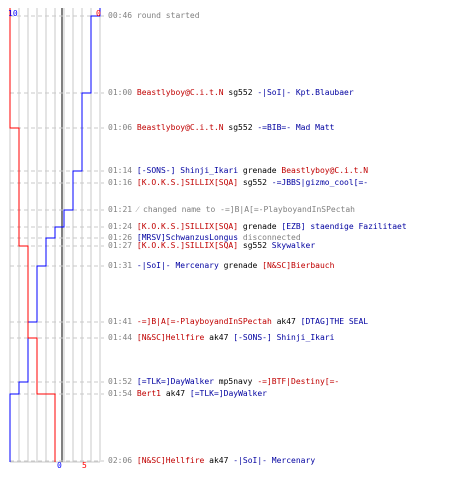 The width and height of the screenshot is (450, 500). What do you see at coordinates (122, 237) in the screenshot?
I see `event-time: 01:26` at bounding box center [122, 237].